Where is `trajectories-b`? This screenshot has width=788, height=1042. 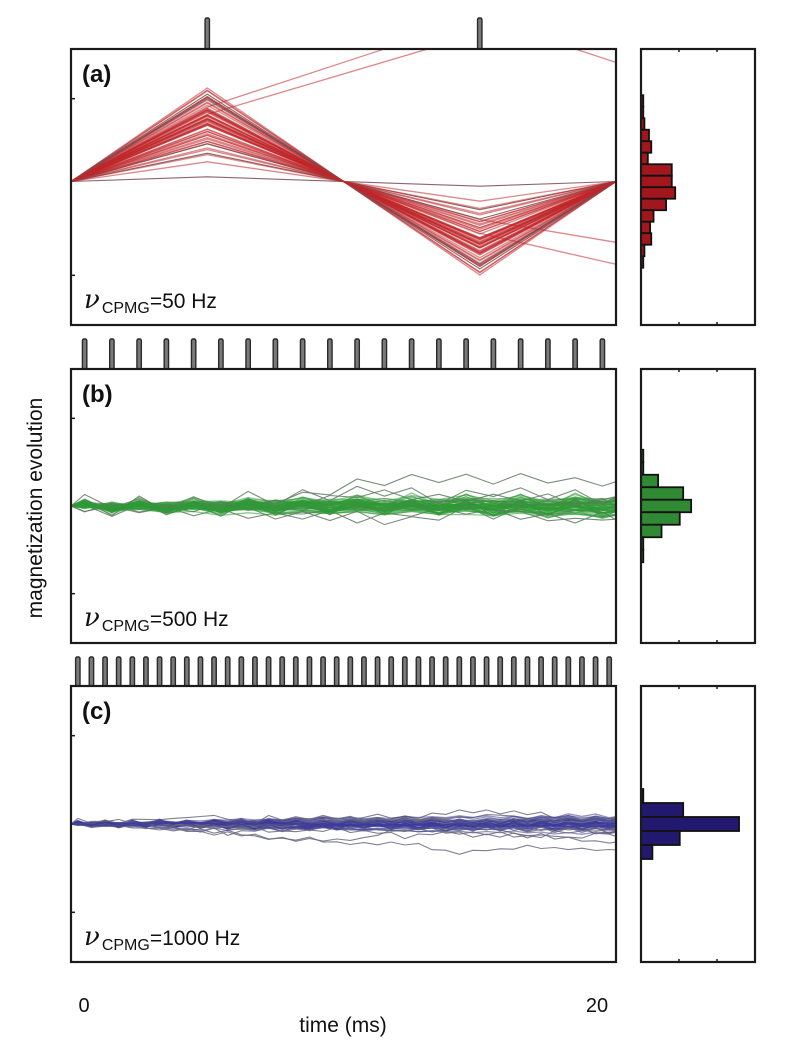
trajectories-b is located at coordinates (343, 499).